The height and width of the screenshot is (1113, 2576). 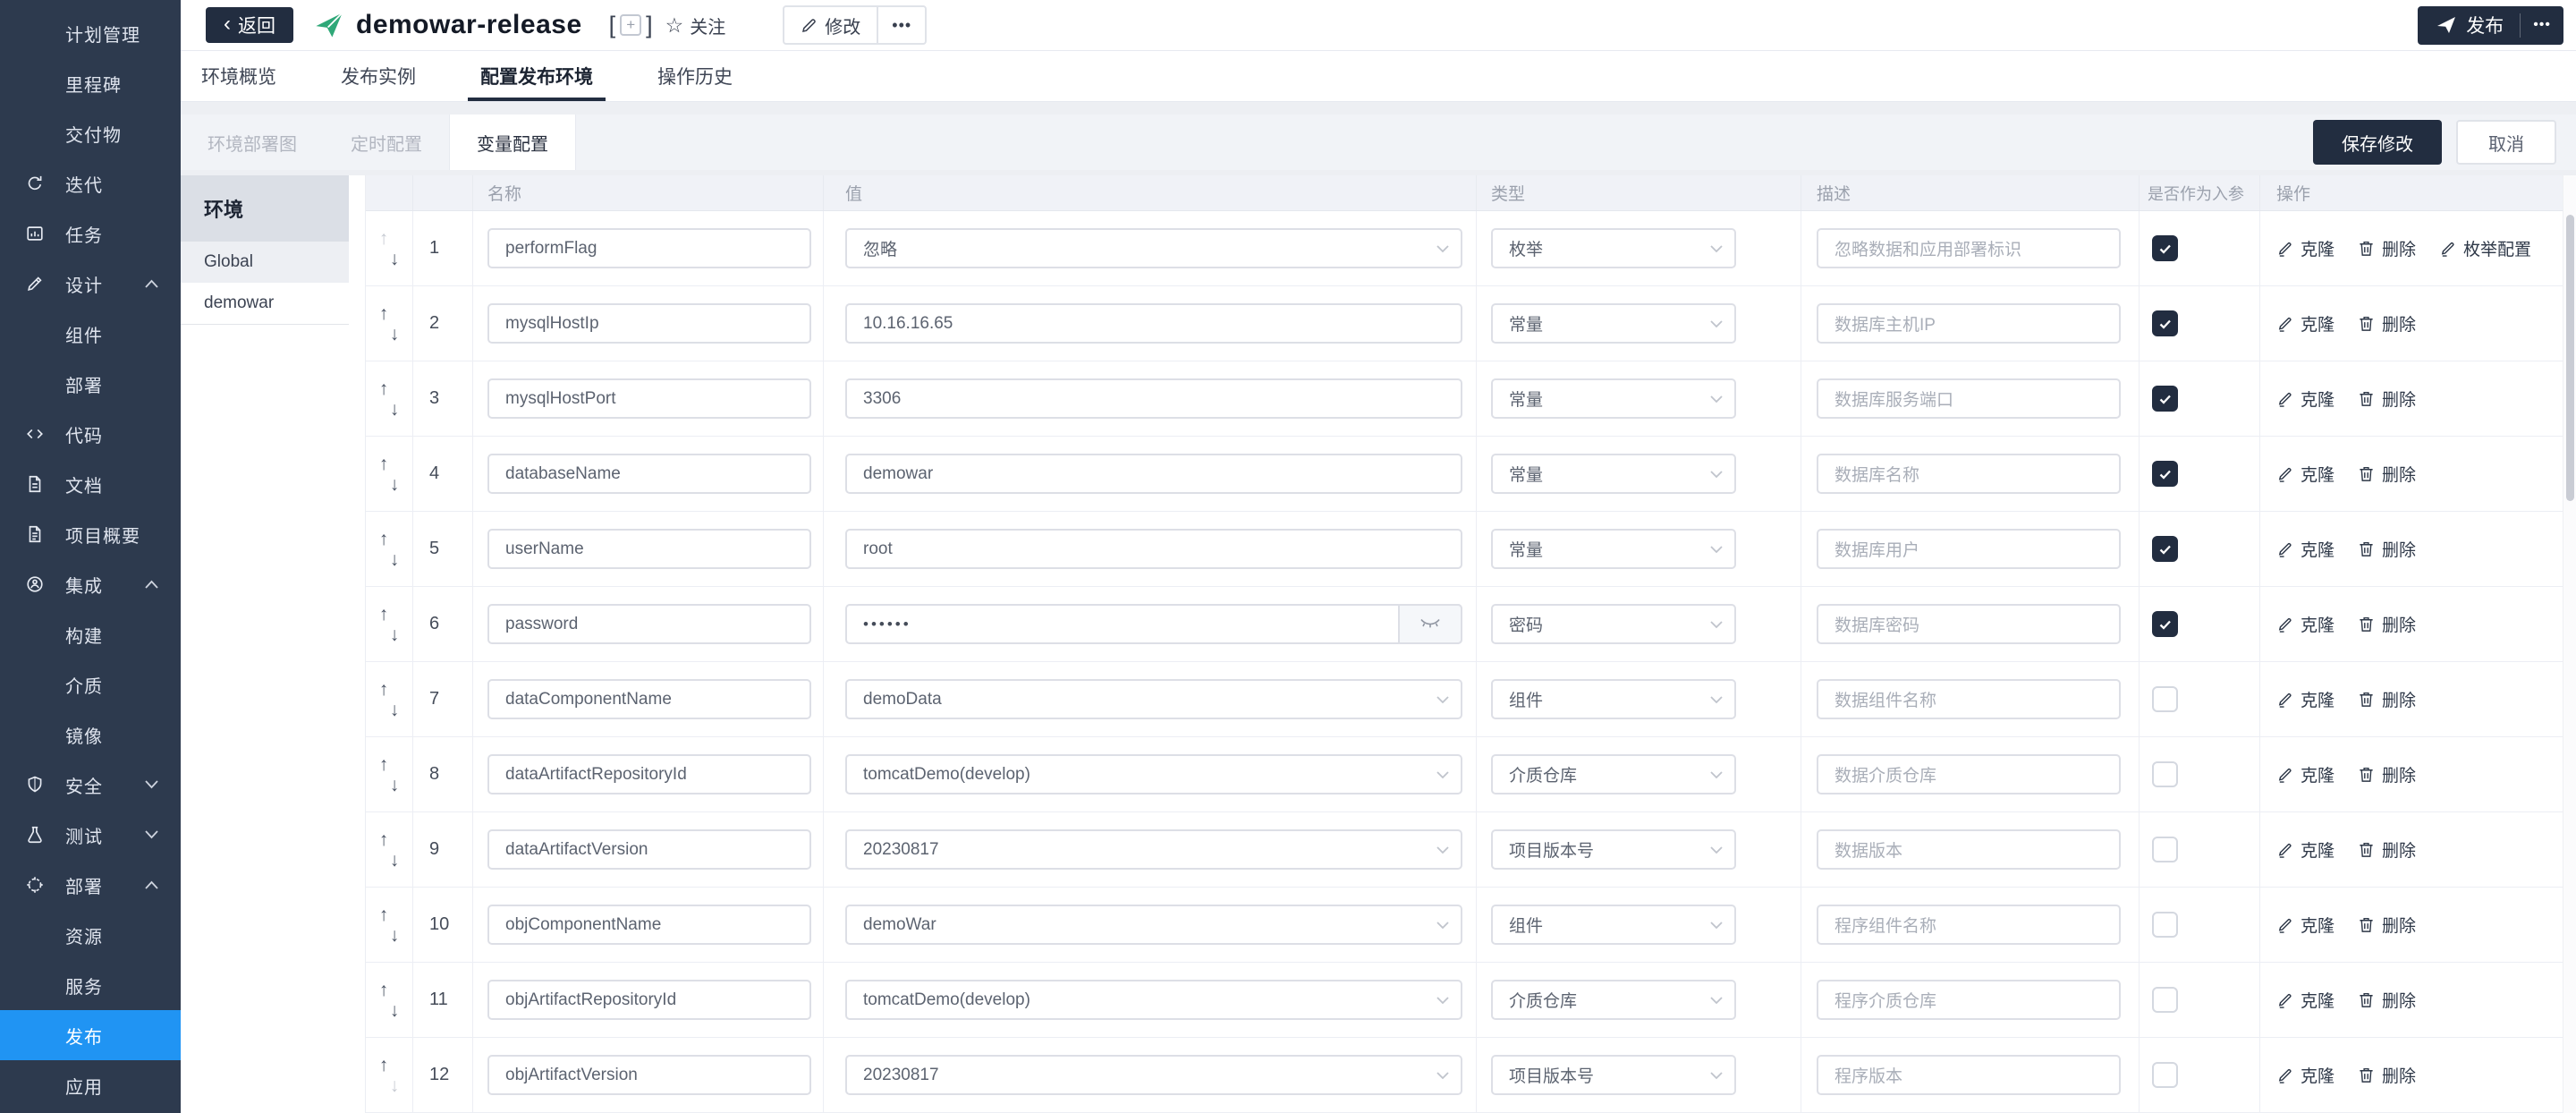 What do you see at coordinates (90, 183) in the screenshot?
I see `sidebar-item-iteration: 迭代` at bounding box center [90, 183].